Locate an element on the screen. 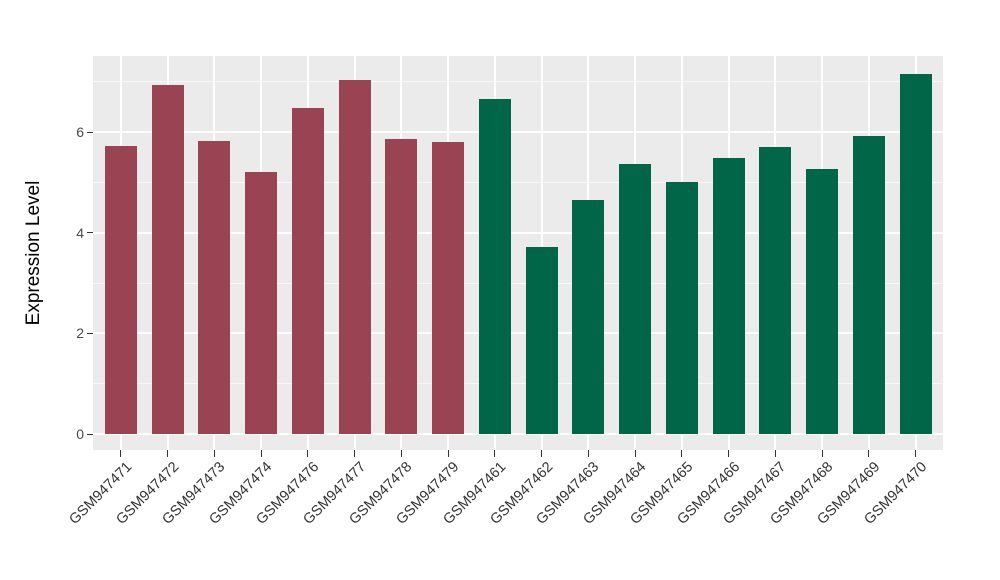  y-axis-title: Expression Level is located at coordinates (33, 253).